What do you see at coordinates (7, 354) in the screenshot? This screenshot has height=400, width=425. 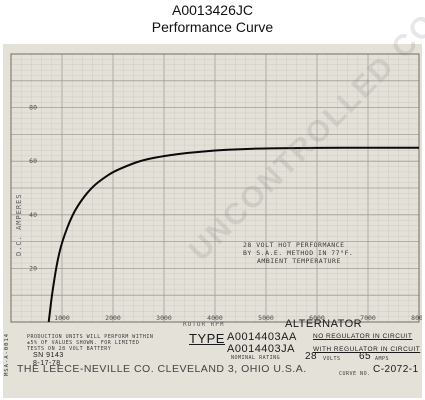 I see `margin-code: MSA-A-0014` at bounding box center [7, 354].